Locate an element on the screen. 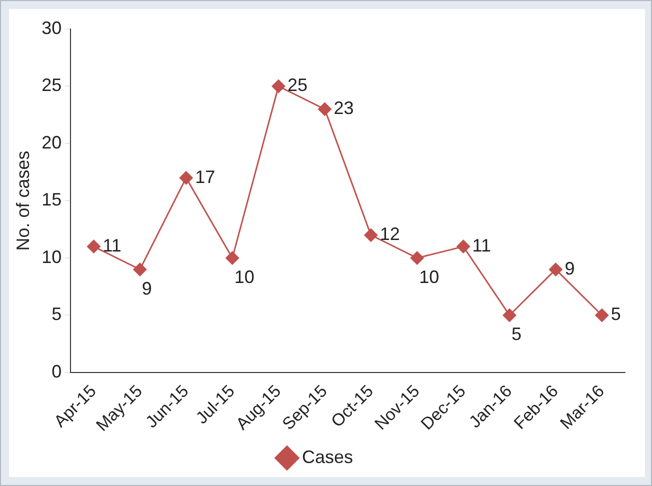 The height and width of the screenshot is (486, 652). y-axis-title: No. of cases is located at coordinates (22, 200).